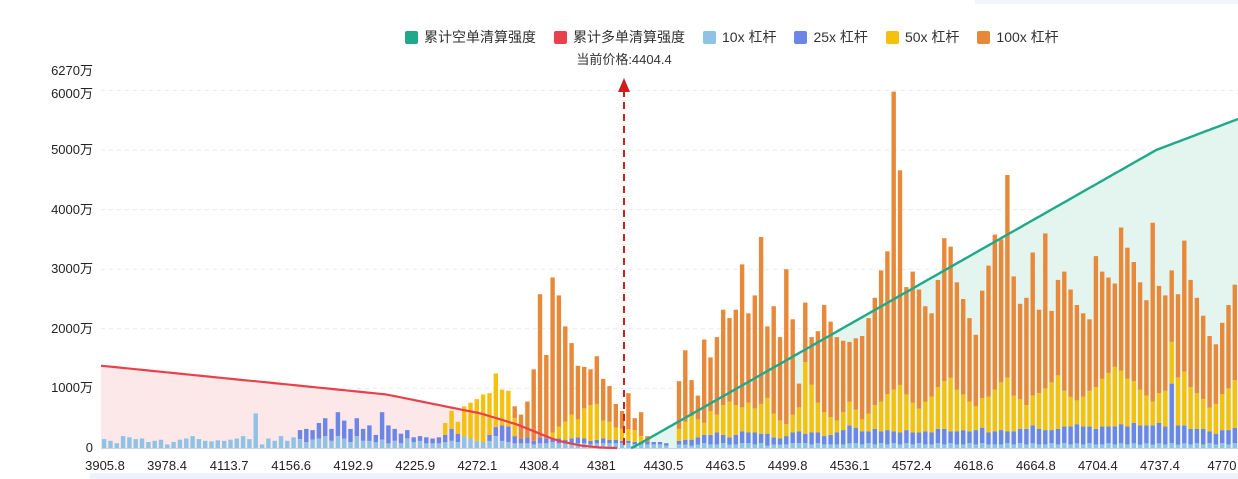 The width and height of the screenshot is (1238, 479). I want to click on legend-item-lev10: 10x 杠杆, so click(739, 37).